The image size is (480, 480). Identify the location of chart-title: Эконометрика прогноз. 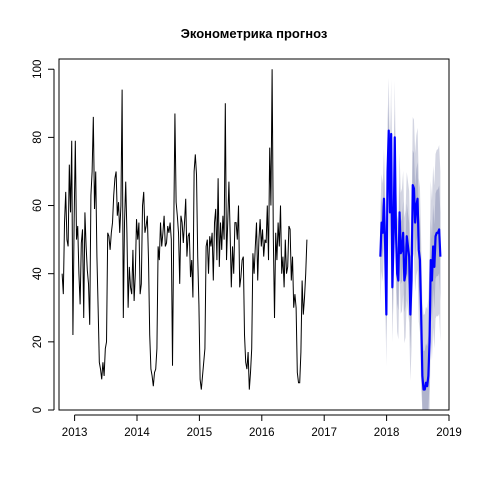
(254, 33).